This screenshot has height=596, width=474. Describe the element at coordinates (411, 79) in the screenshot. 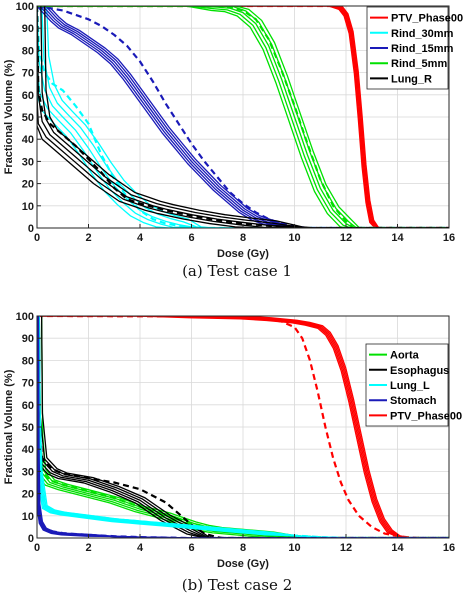

I see `legend-label-lung-r: Lung_R` at that location.